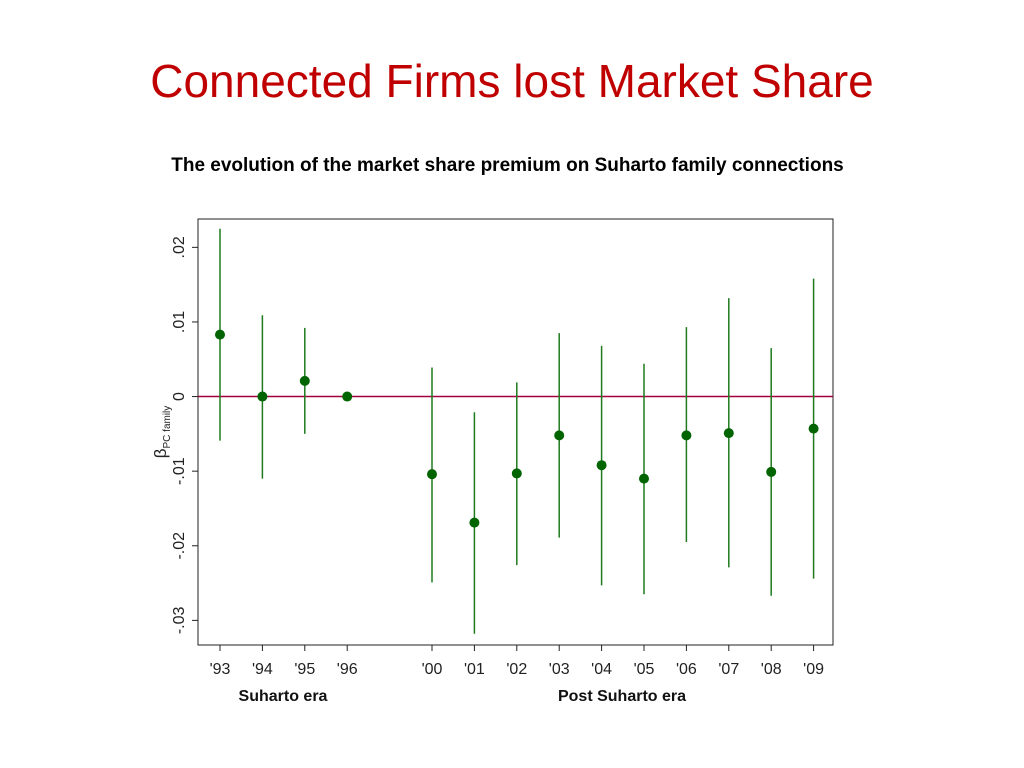 The image size is (1024, 768). Describe the element at coordinates (512, 81) in the screenshot. I see `slide-title: Connected Firms lost Market Share` at that location.